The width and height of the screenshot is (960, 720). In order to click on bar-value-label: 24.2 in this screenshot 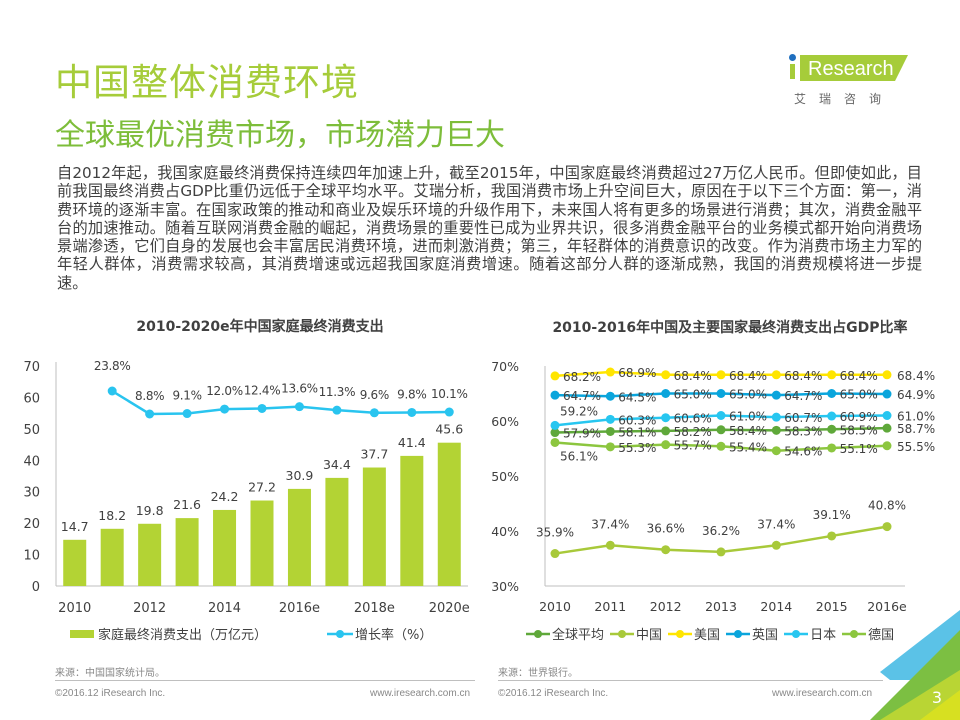, I will do `click(225, 496)`.